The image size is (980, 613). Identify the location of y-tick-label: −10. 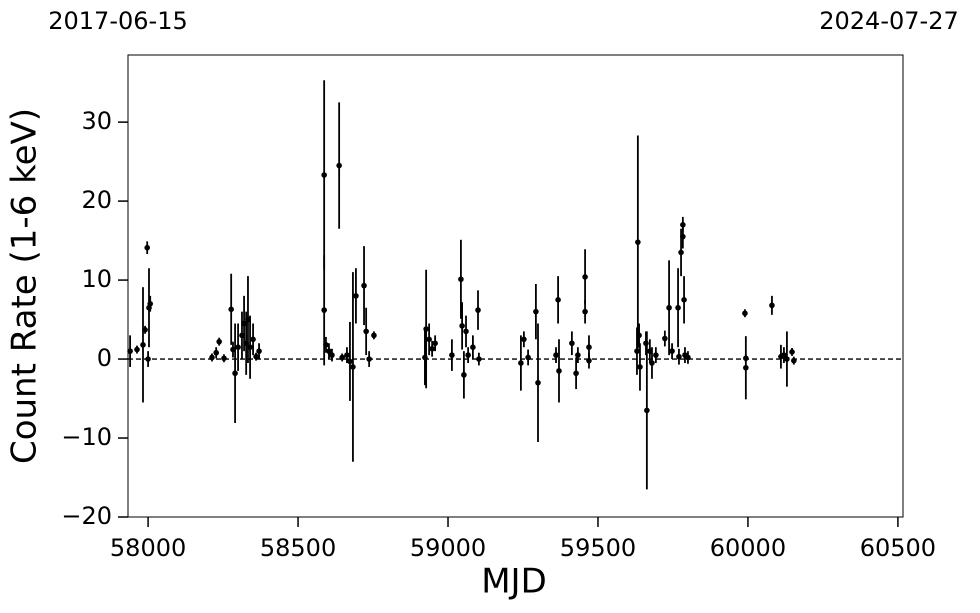
(86, 437).